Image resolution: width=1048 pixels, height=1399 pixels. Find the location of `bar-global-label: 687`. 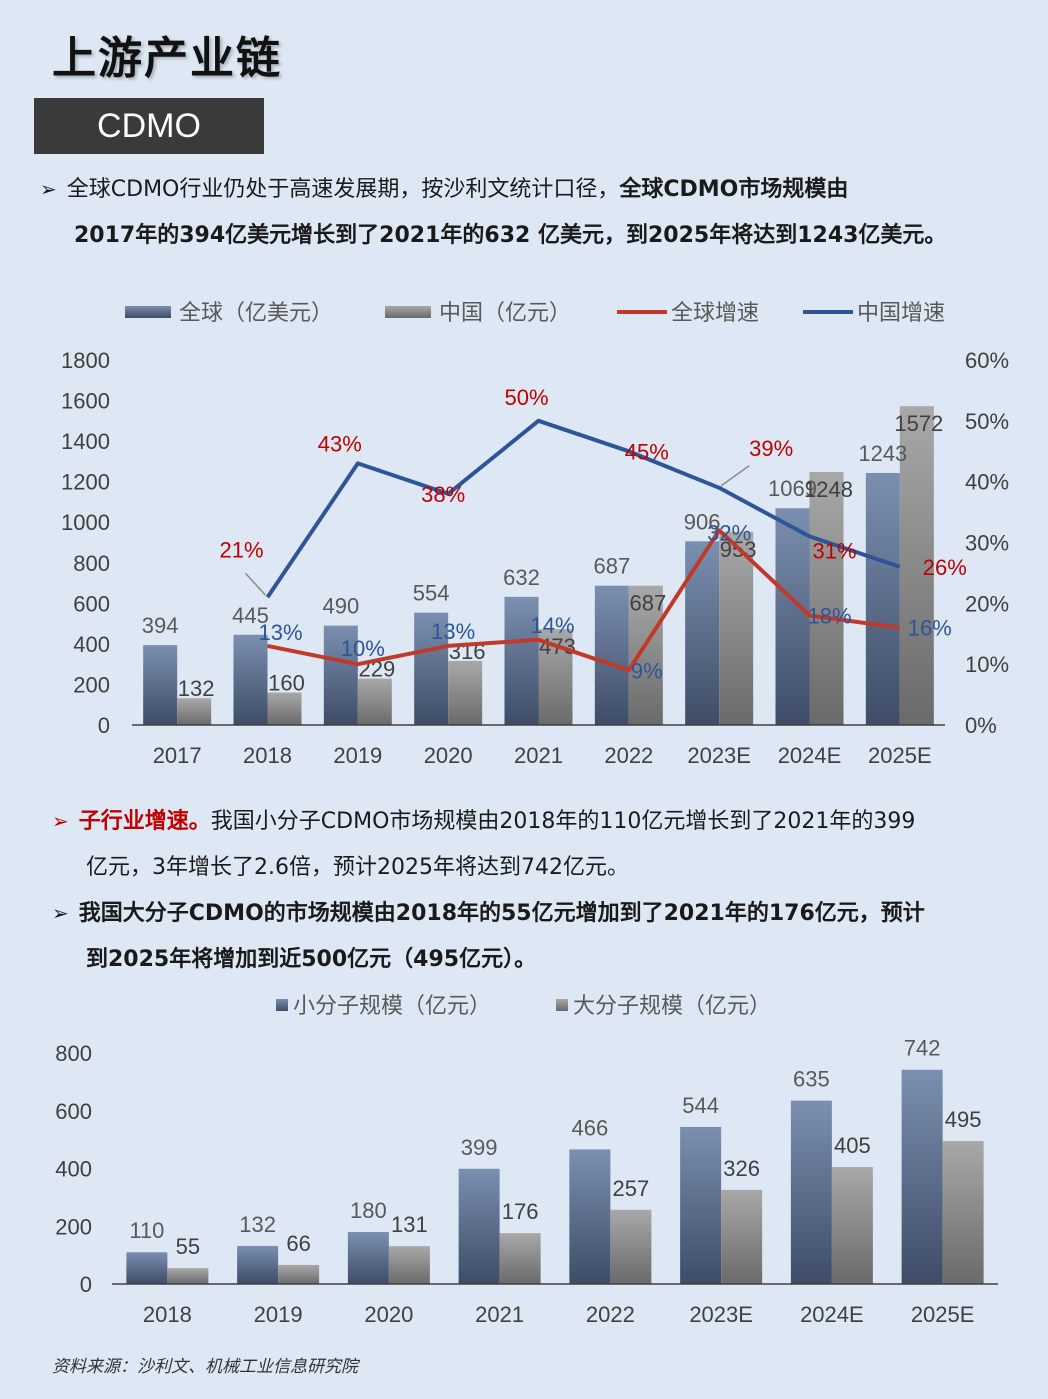

bar-global-label: 687 is located at coordinates (611, 566).